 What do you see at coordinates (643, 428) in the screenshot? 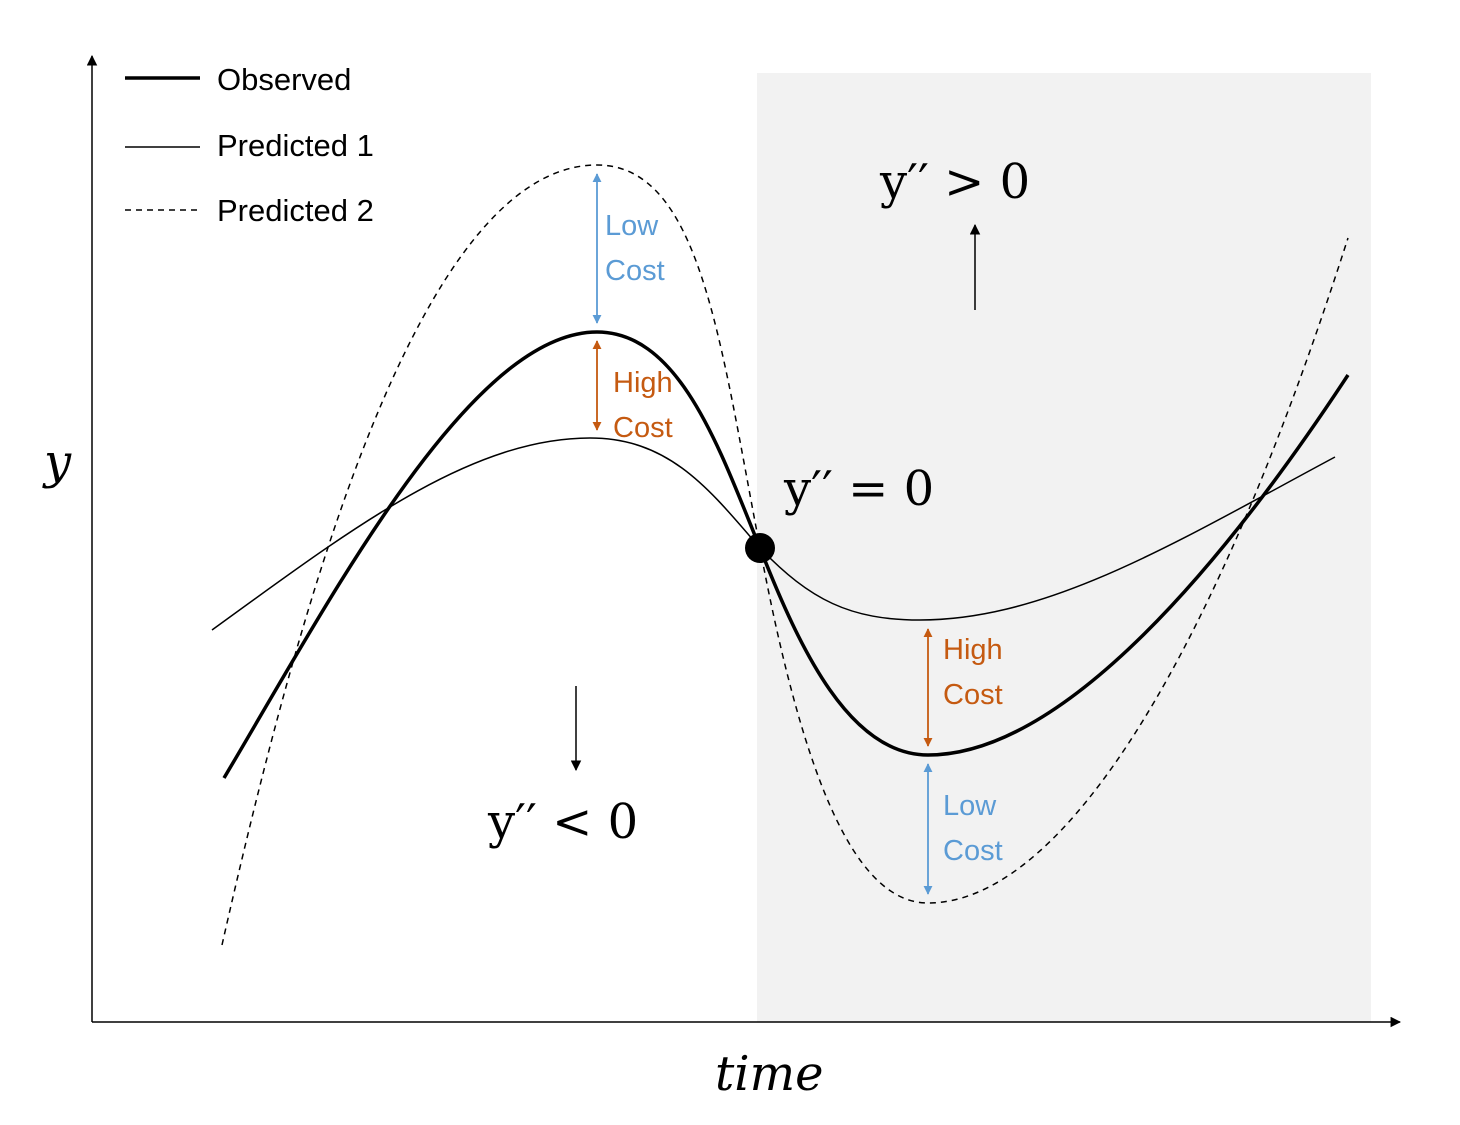
I see `peak-high-cost-label-line2: Cost` at bounding box center [643, 428].